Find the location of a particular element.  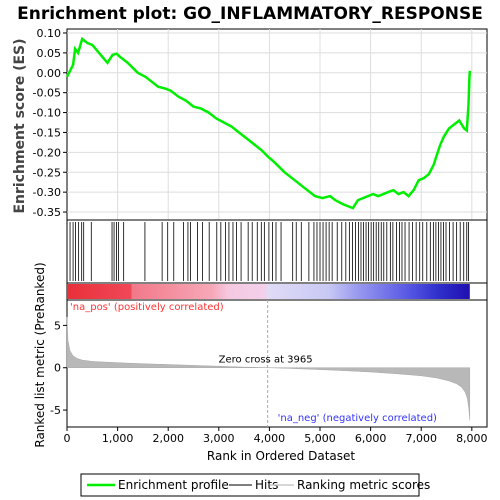

legend-metric-label: Ranking metric scores is located at coordinates (363, 485).